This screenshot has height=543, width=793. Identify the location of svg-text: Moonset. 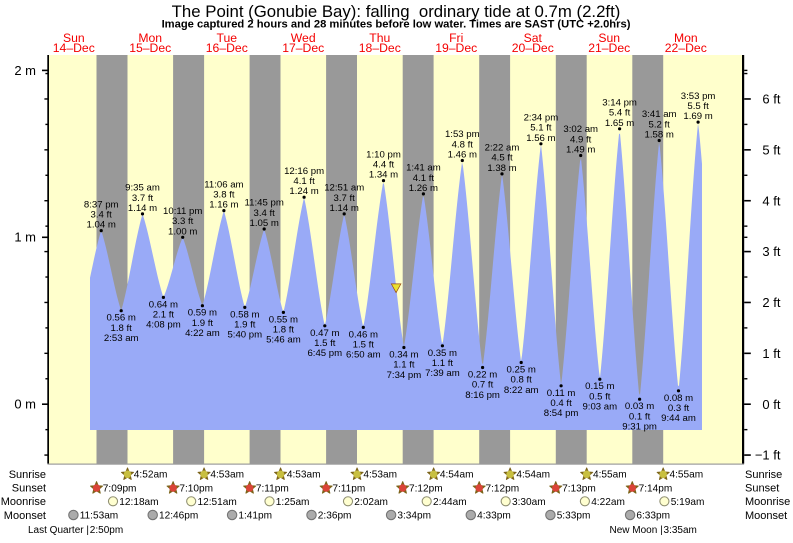
(766, 516).